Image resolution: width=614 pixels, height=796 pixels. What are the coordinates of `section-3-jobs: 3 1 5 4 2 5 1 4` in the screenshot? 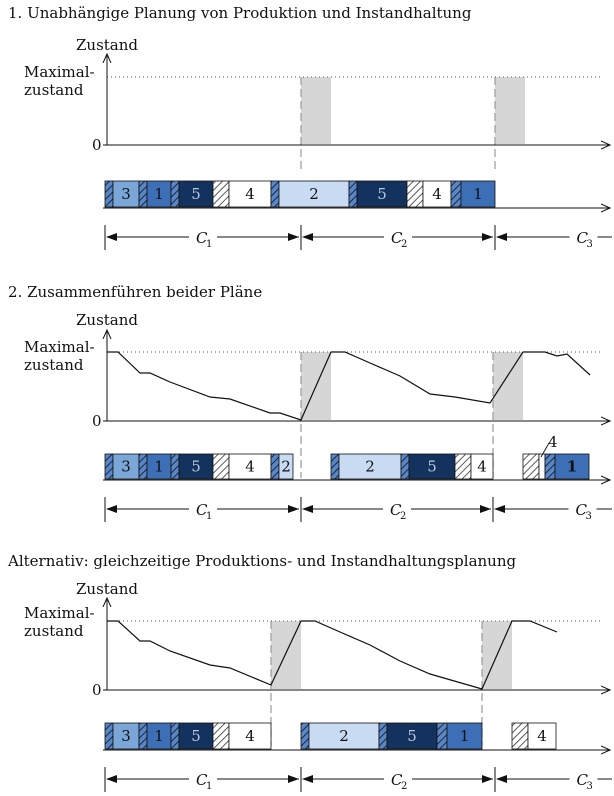 It's located at (330, 736).